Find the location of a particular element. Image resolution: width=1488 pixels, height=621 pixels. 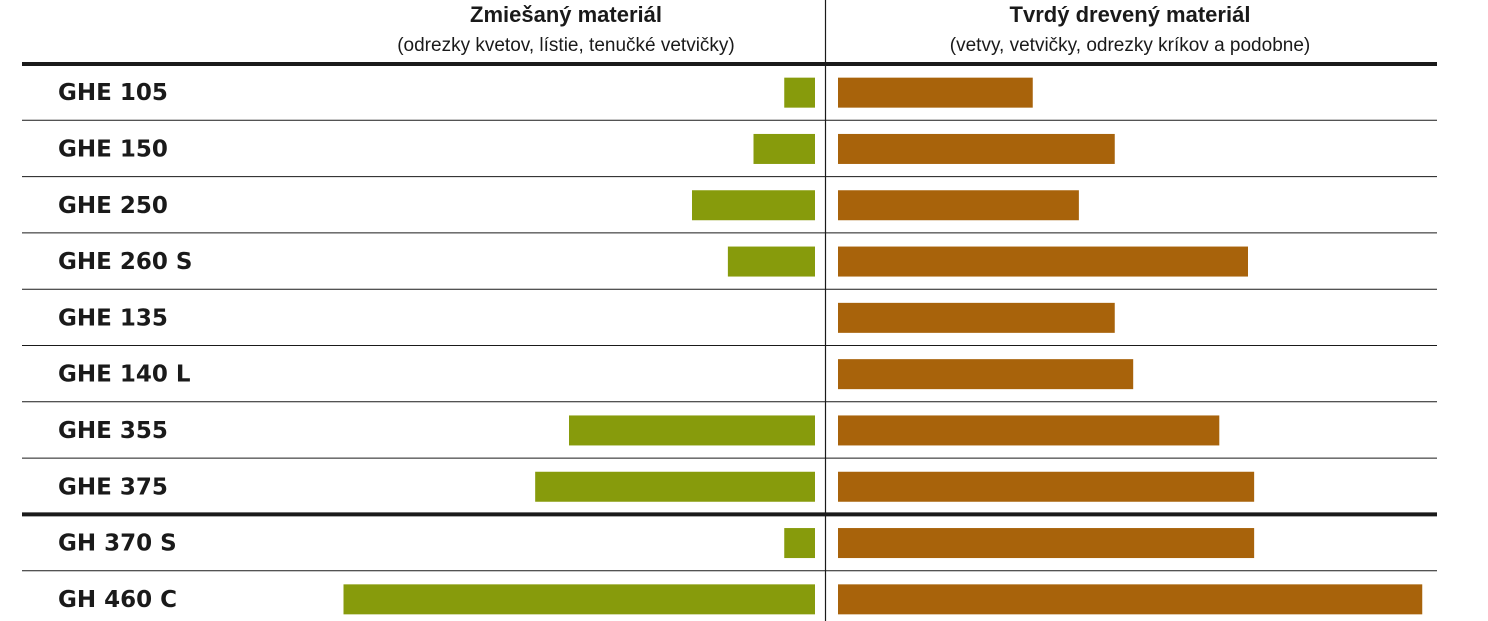

category-label: GHE 355 is located at coordinates (113, 431).